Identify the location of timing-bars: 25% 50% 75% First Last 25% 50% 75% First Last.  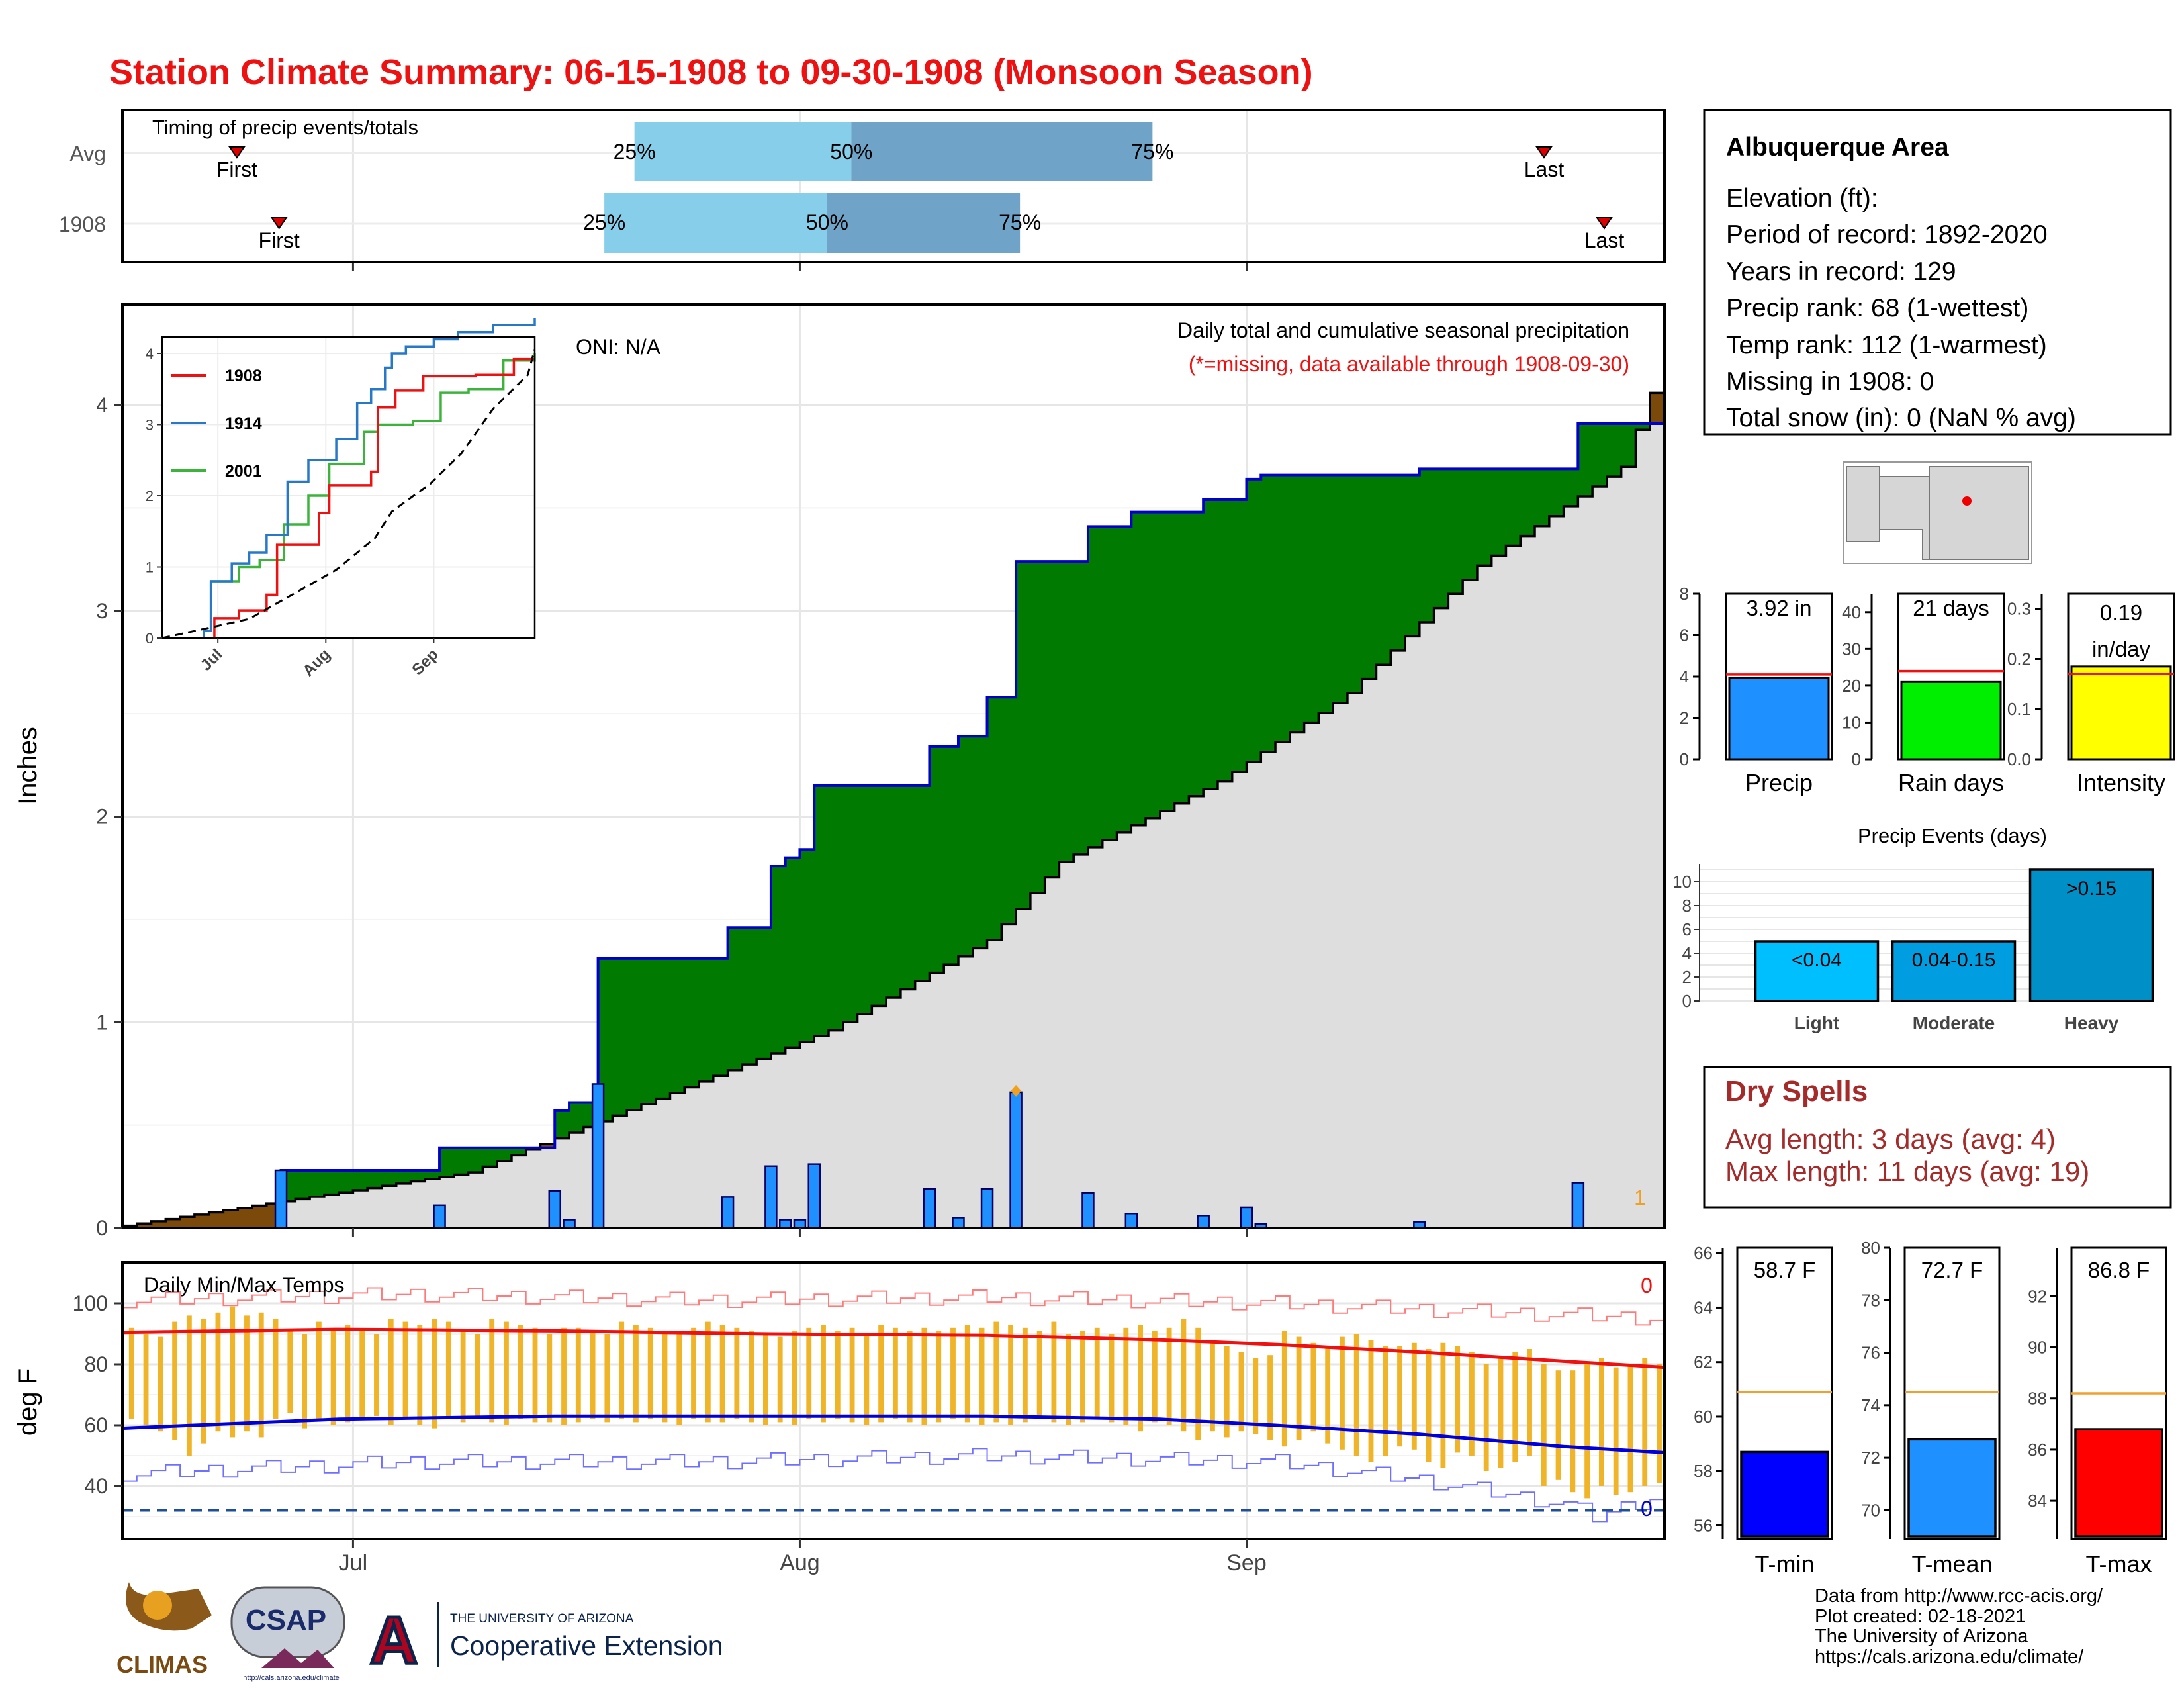
(920, 187).